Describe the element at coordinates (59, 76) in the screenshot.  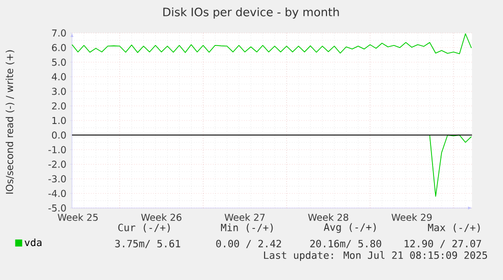
I see `y-tick-label: 4.0` at that location.